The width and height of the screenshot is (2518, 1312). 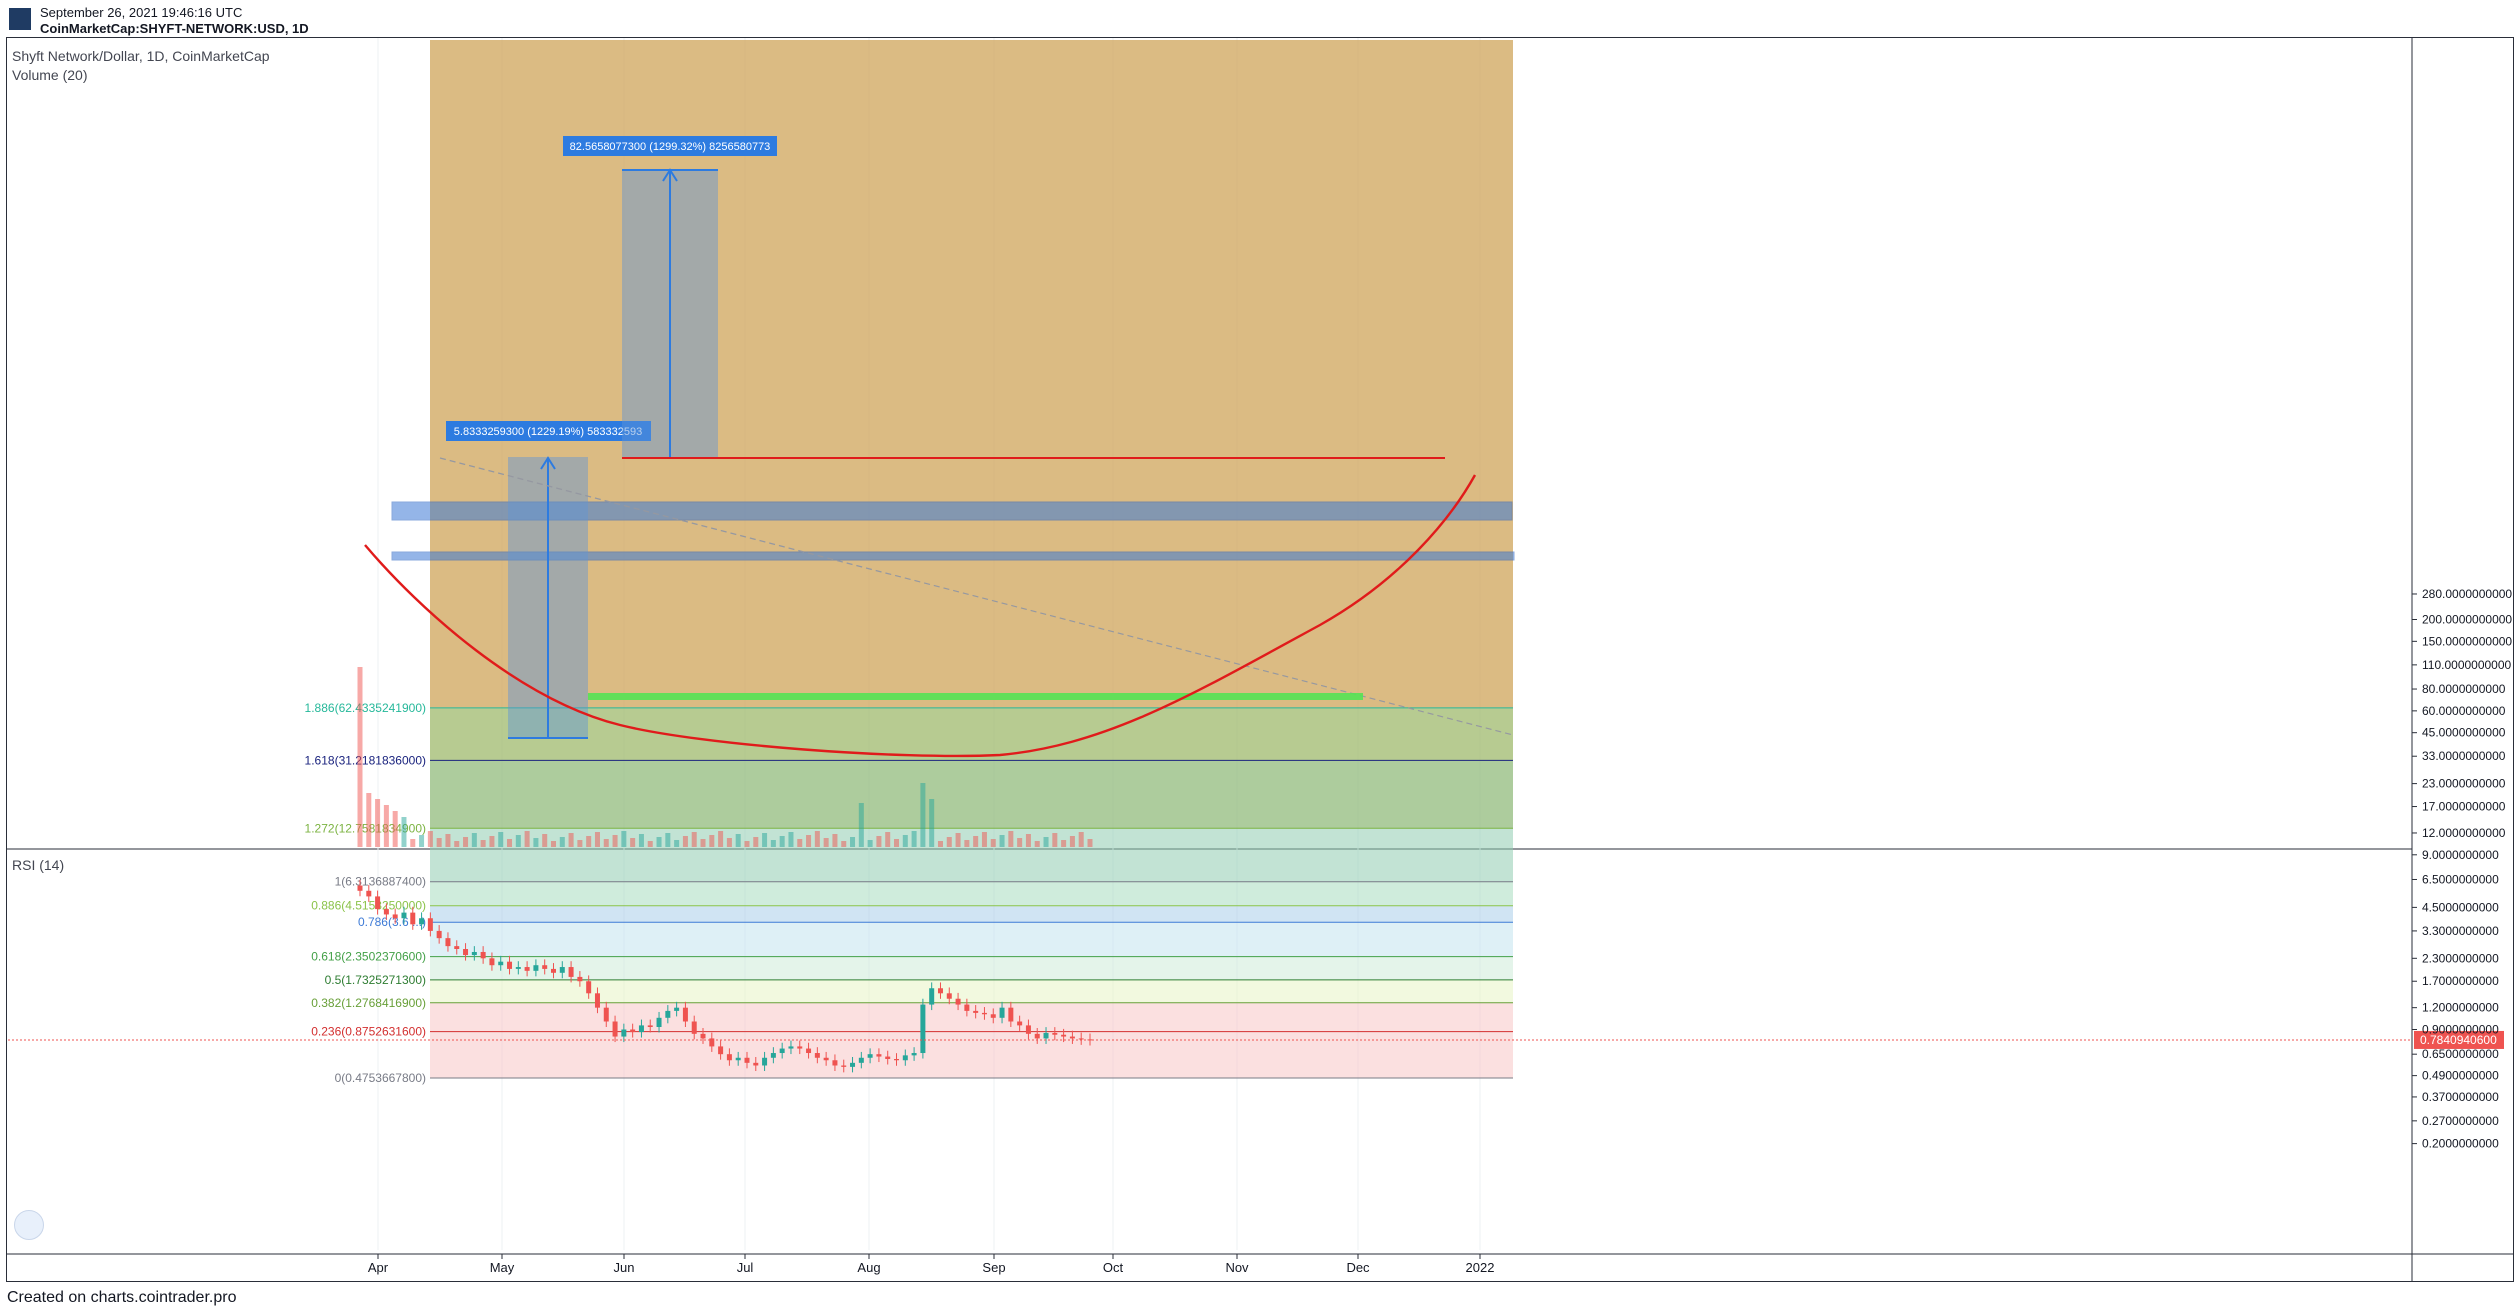 I want to click on cup-curve, so click(x=920, y=616).